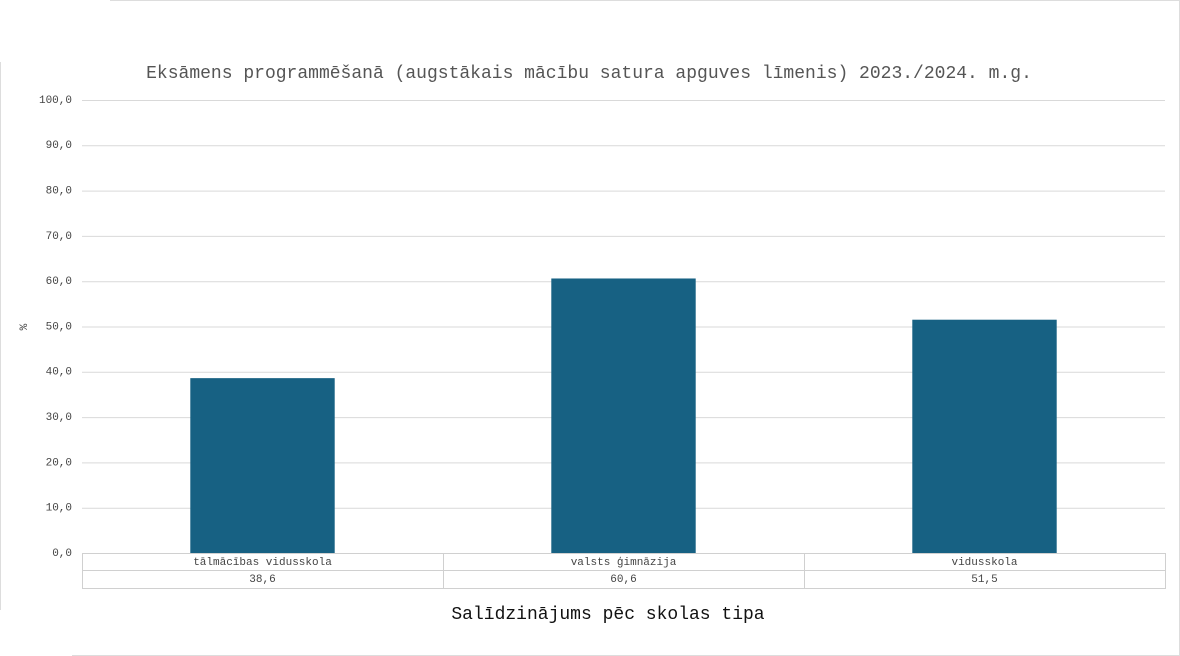 The height and width of the screenshot is (656, 1180). I want to click on value-label: 38,6, so click(262, 580).